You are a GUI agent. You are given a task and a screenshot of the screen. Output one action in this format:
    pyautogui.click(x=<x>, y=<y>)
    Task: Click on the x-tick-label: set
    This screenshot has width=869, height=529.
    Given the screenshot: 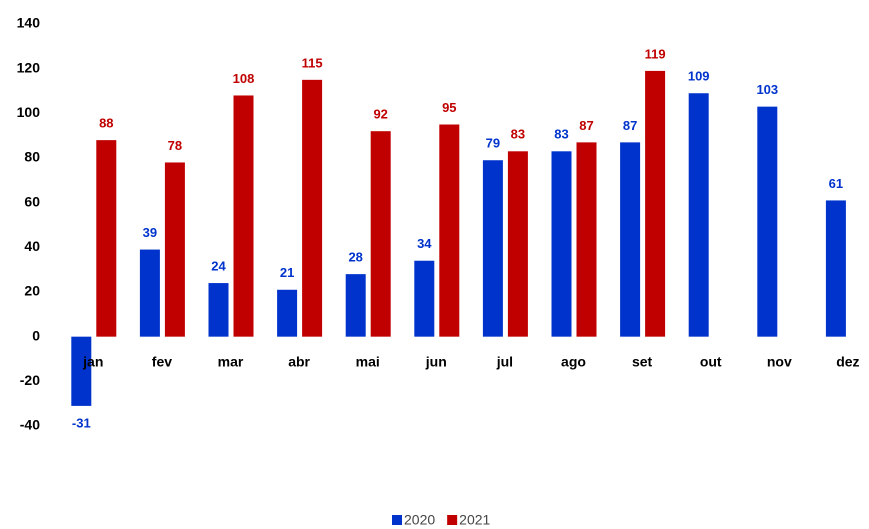 What is the action you would take?
    pyautogui.click(x=642, y=362)
    